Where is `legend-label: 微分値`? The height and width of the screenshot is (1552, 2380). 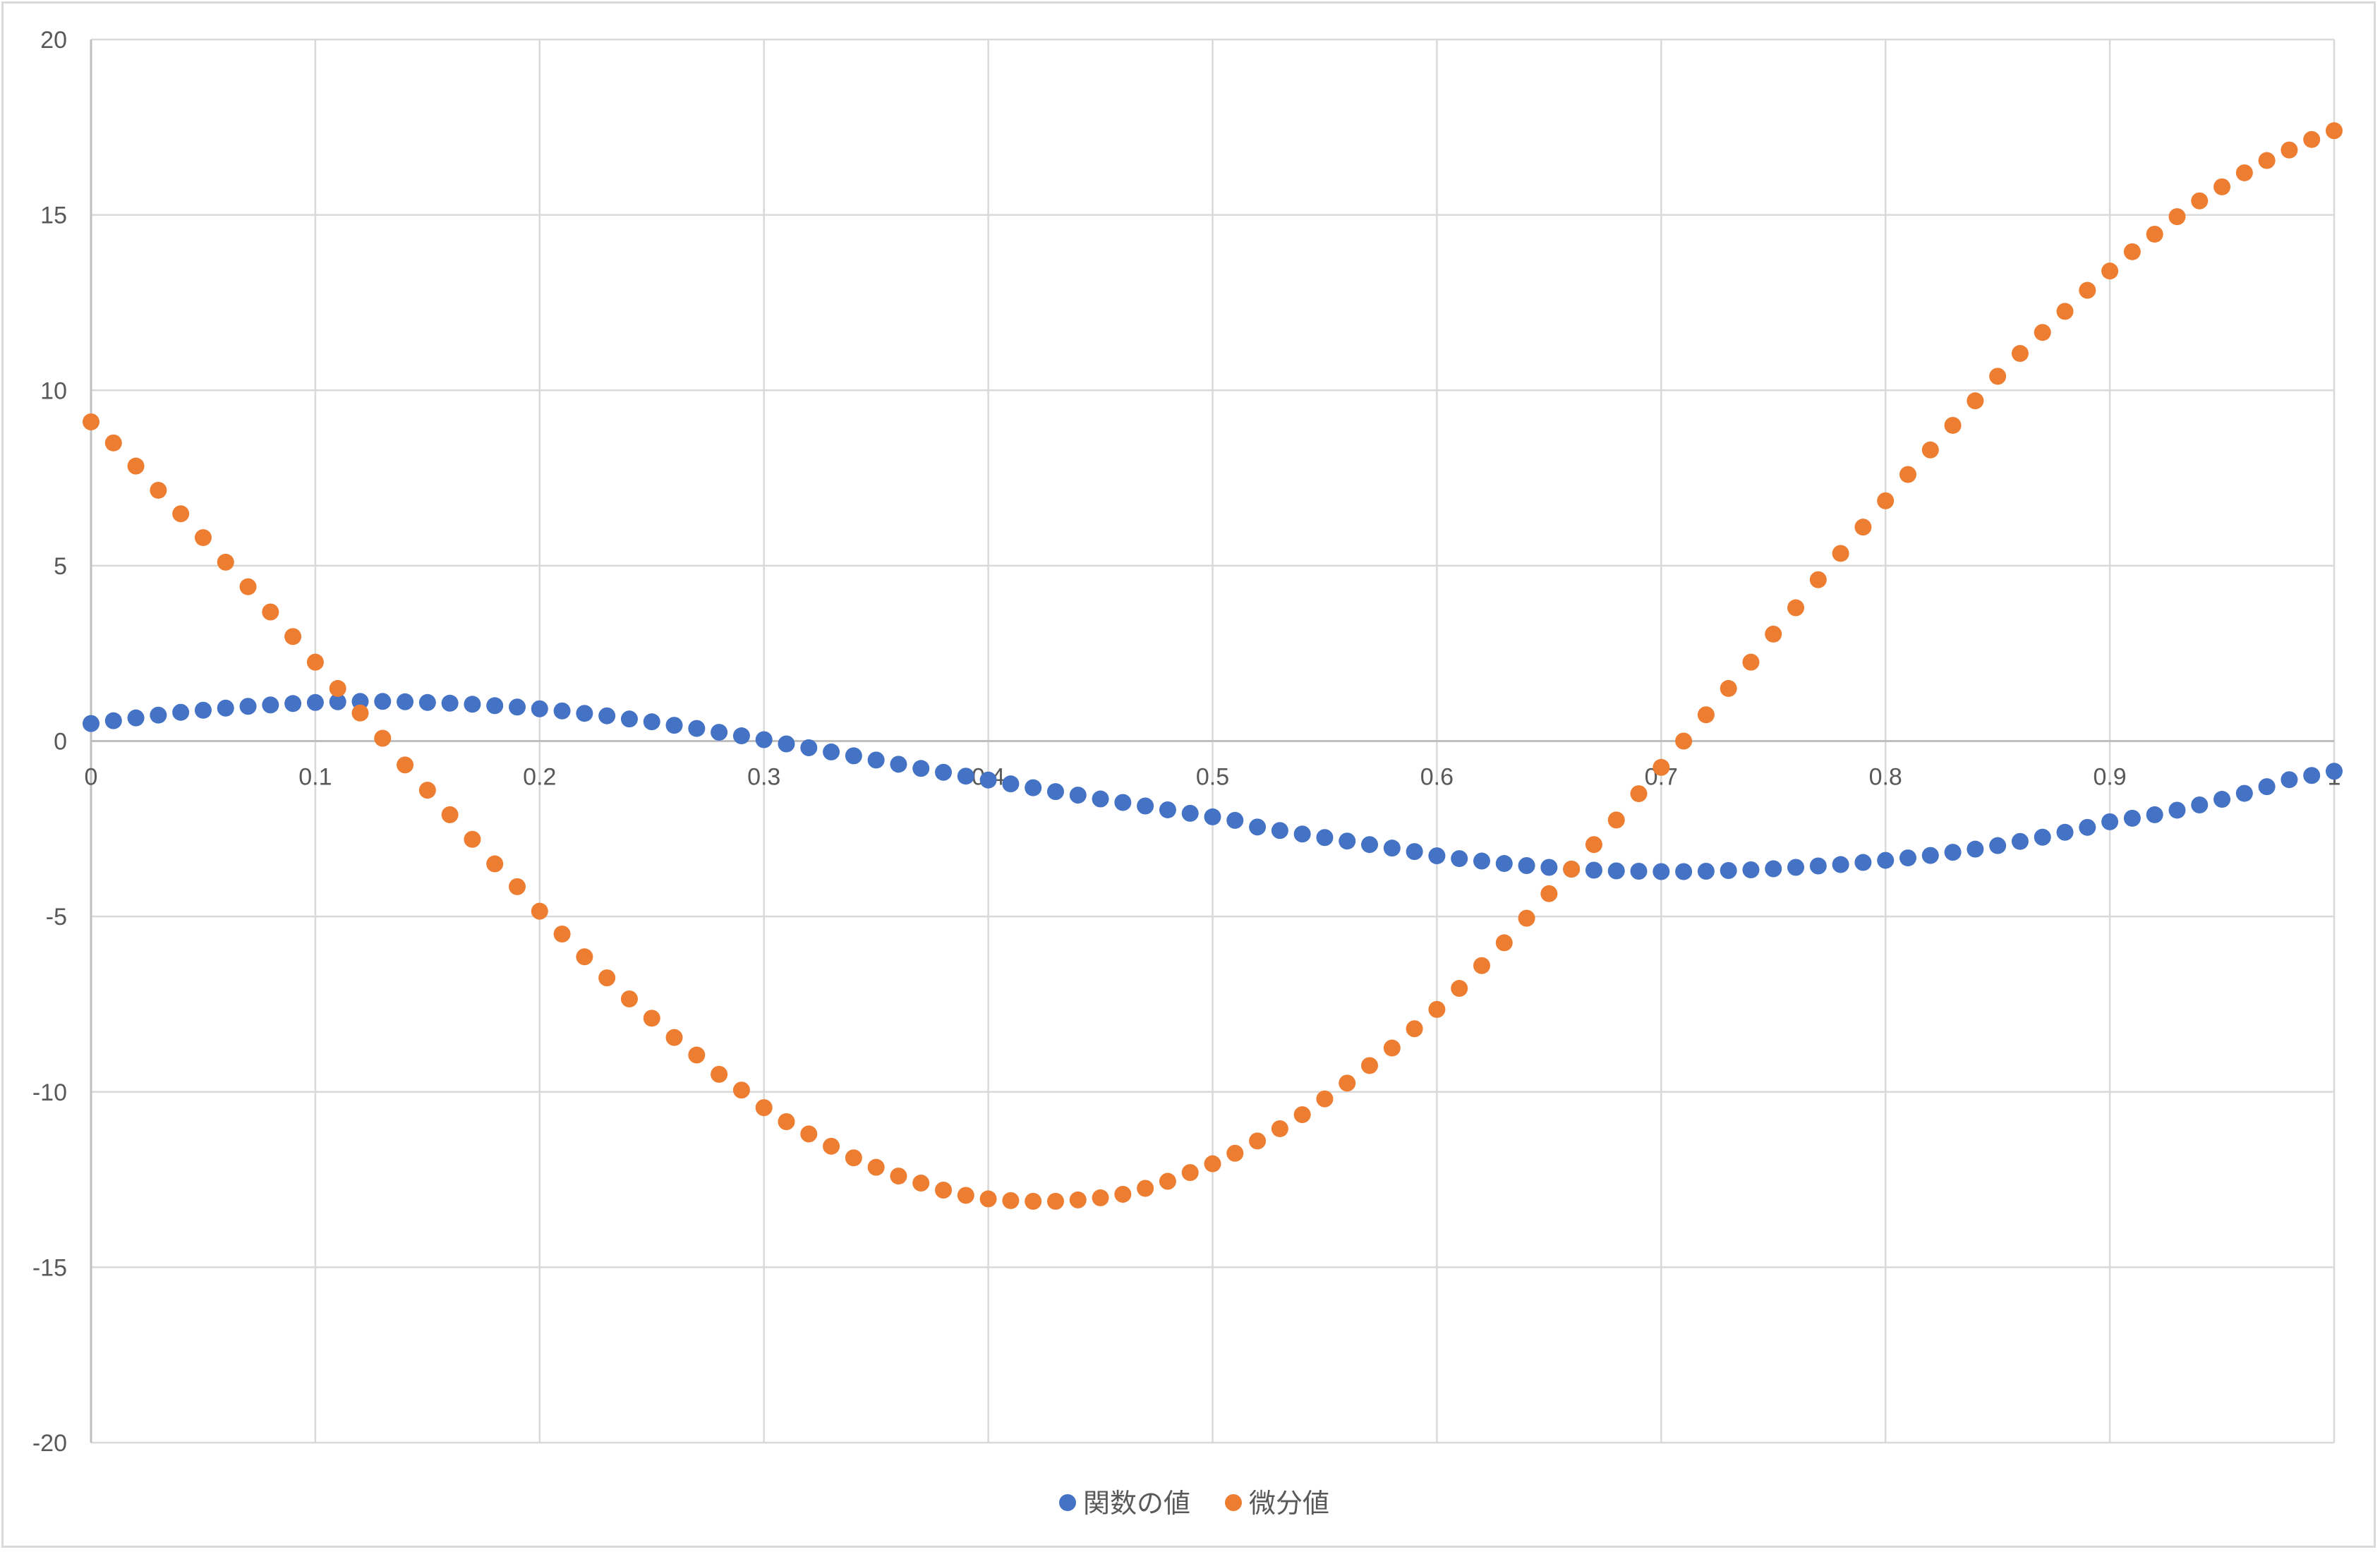 legend-label: 微分値 is located at coordinates (1289, 1503).